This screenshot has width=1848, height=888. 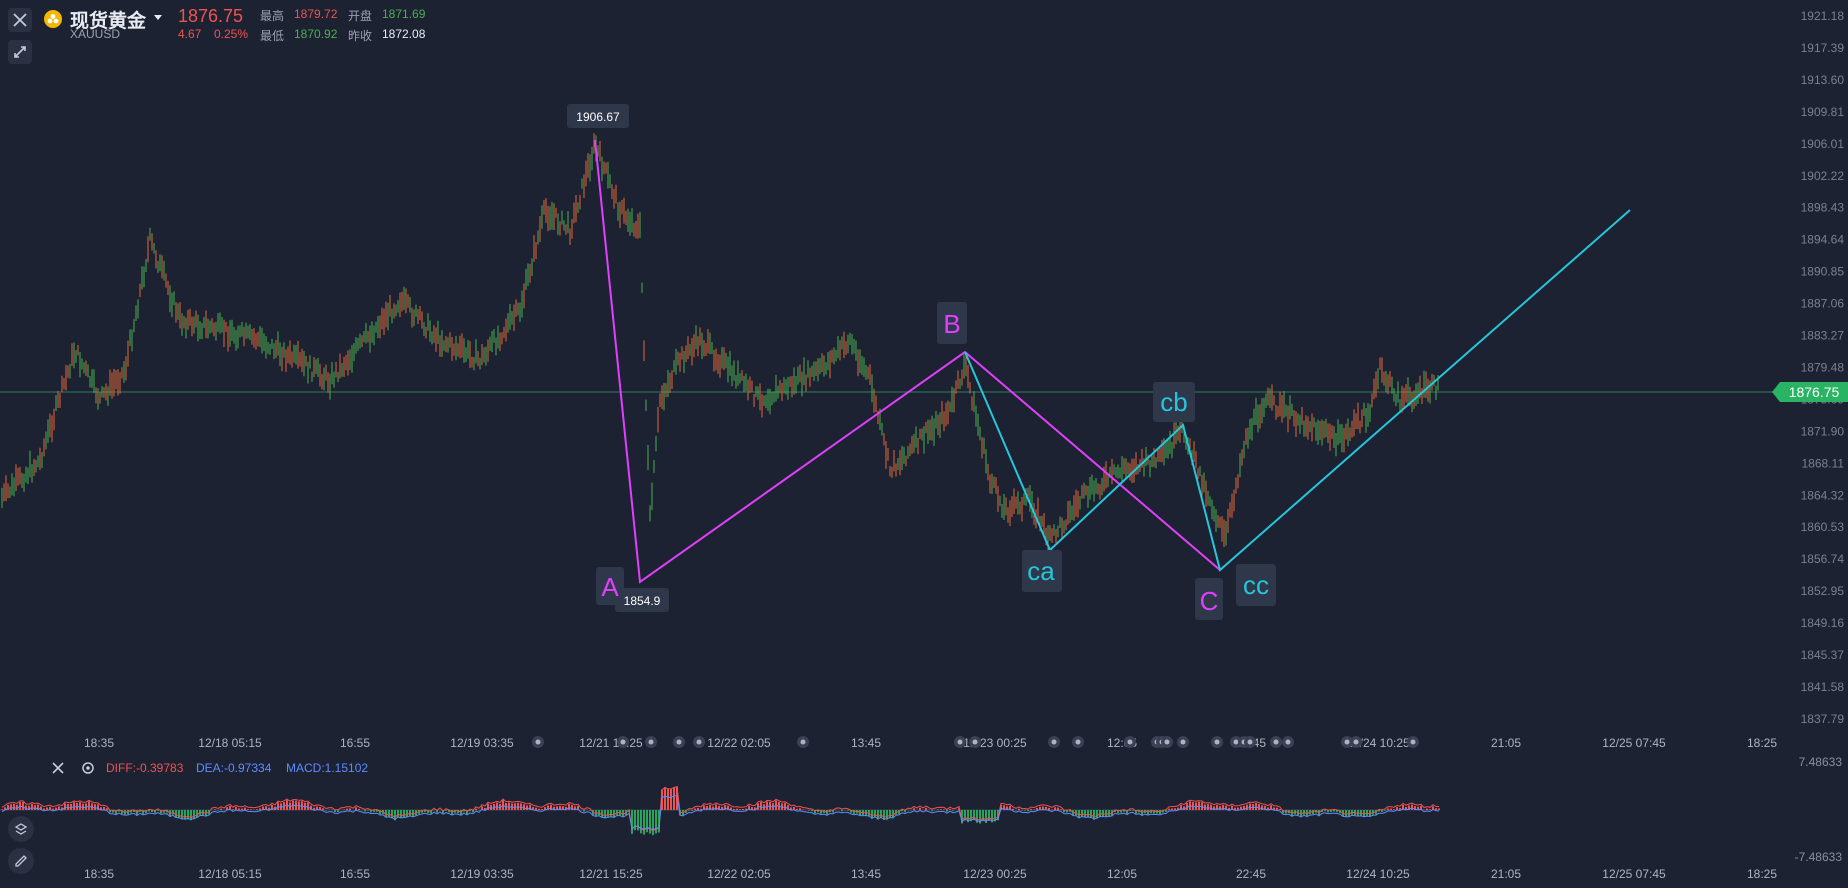 I want to click on layers-button, so click(x=21, y=829).